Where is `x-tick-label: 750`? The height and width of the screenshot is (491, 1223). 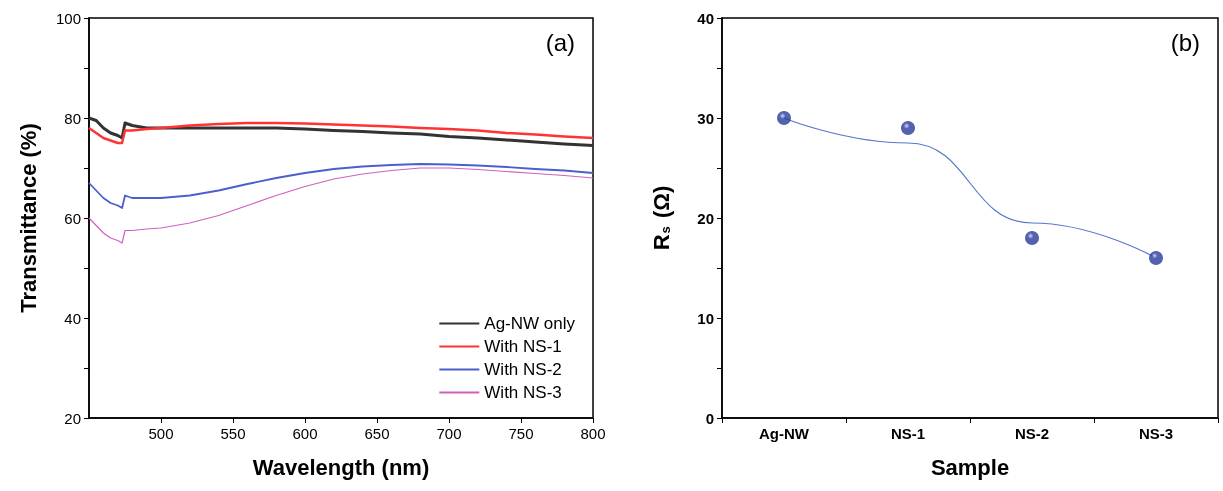
x-tick-label: 750 is located at coordinates (521, 433).